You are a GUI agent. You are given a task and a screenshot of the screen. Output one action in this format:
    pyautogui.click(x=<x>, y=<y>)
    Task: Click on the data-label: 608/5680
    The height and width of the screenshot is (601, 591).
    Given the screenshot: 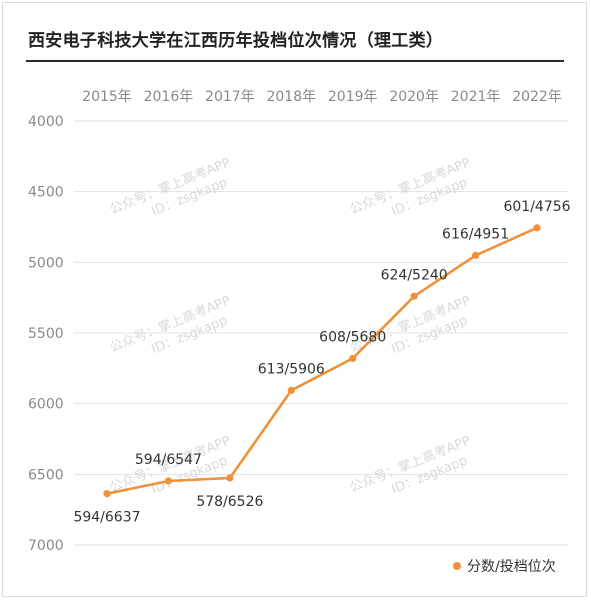 What is the action you would take?
    pyautogui.click(x=352, y=337)
    